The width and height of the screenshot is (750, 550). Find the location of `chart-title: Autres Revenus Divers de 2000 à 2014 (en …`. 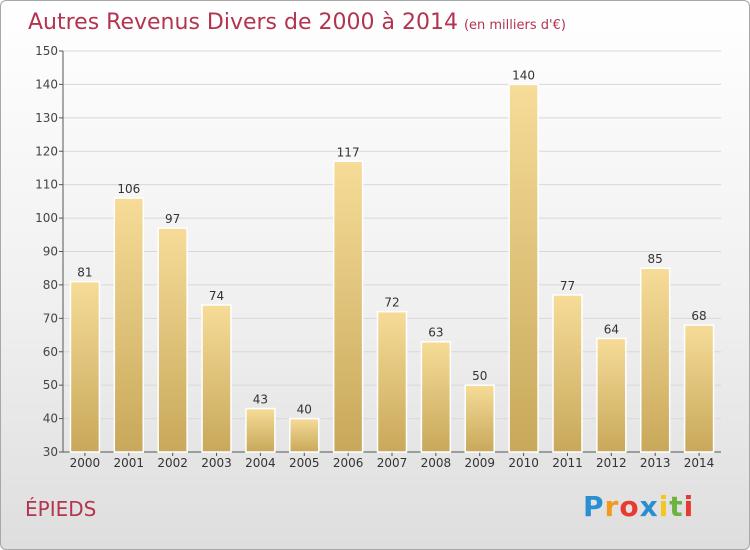

chart-title: Autres Revenus Divers de 2000 à 2014 (en … is located at coordinates (297, 22).